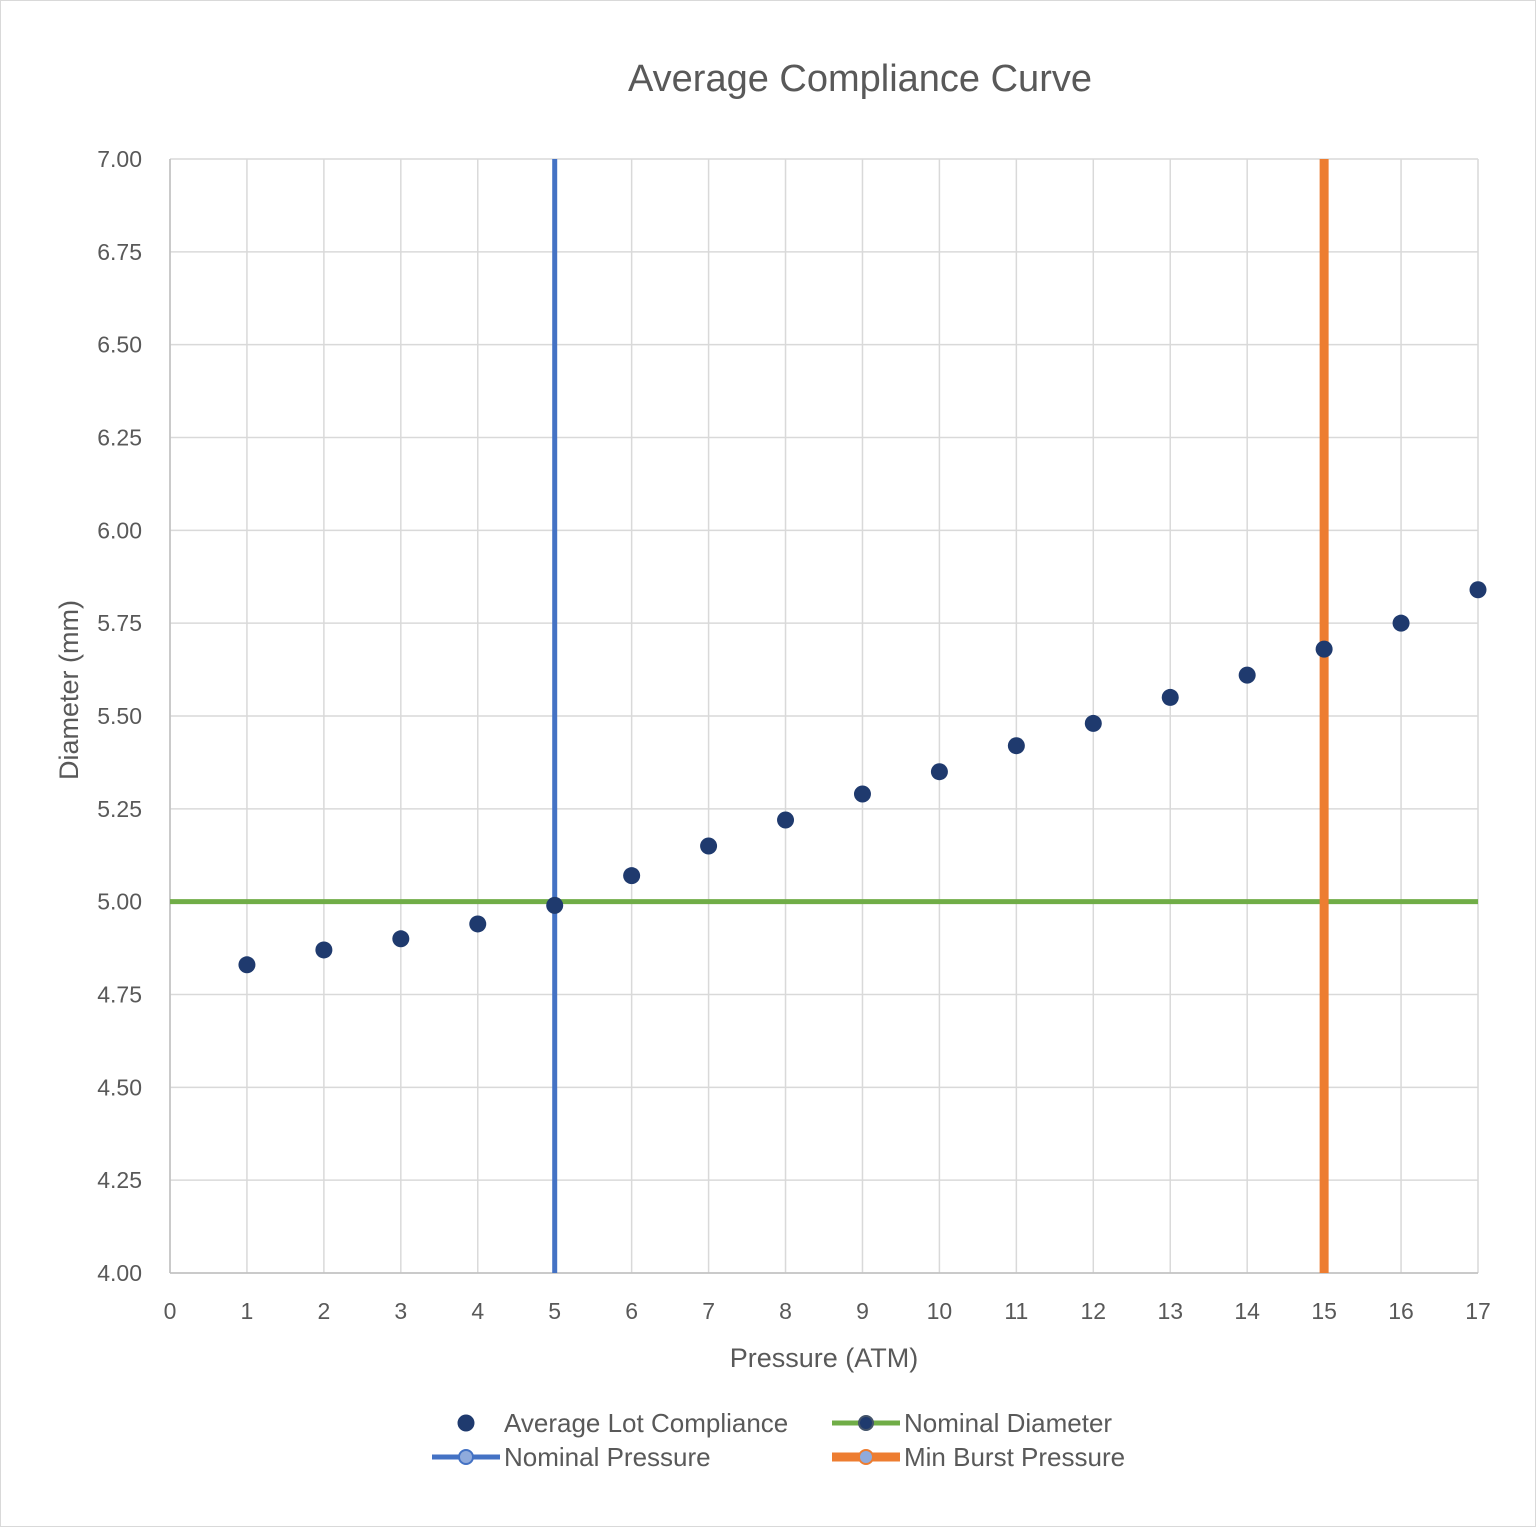 The image size is (1536, 1527). I want to click on x-tick-label: 7, so click(708, 1311).